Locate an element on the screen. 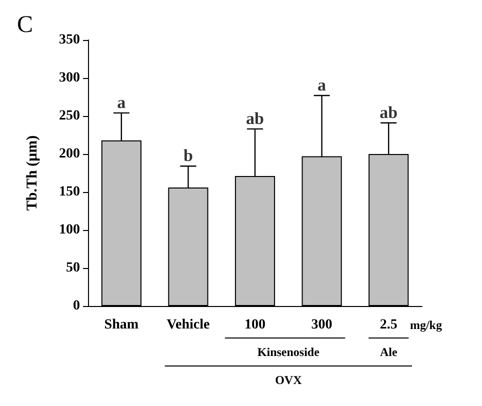 This screenshot has width=482, height=406. x-tick-label: Vehicle is located at coordinates (188, 325).